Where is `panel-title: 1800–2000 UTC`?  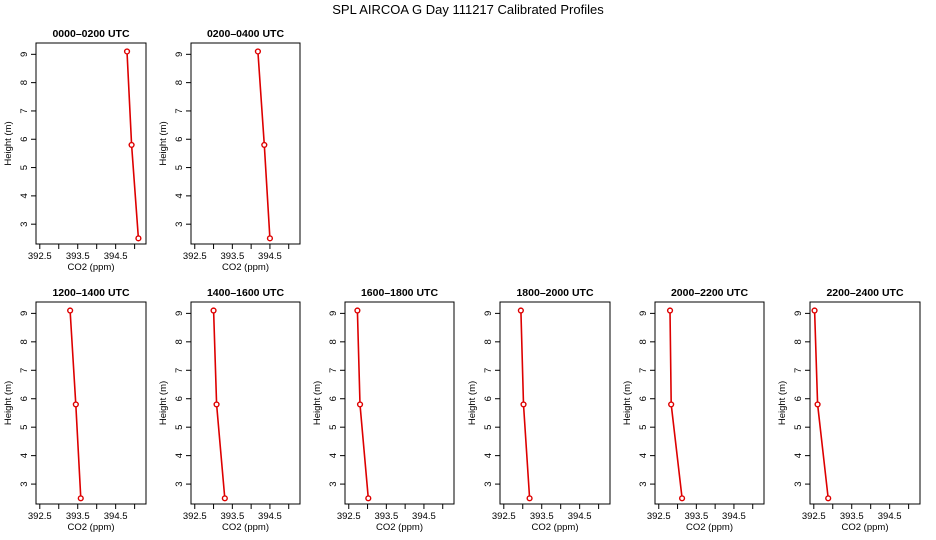
panel-title: 1800–2000 UTC is located at coordinates (554, 293).